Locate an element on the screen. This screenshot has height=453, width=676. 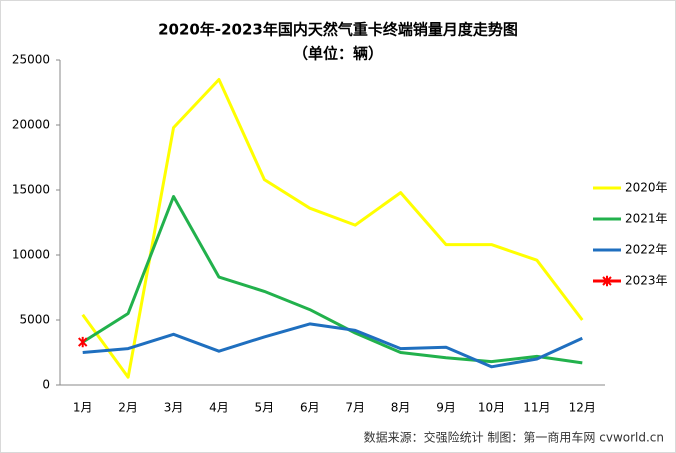
y-tick-label: 5000 is located at coordinates (34, 320).